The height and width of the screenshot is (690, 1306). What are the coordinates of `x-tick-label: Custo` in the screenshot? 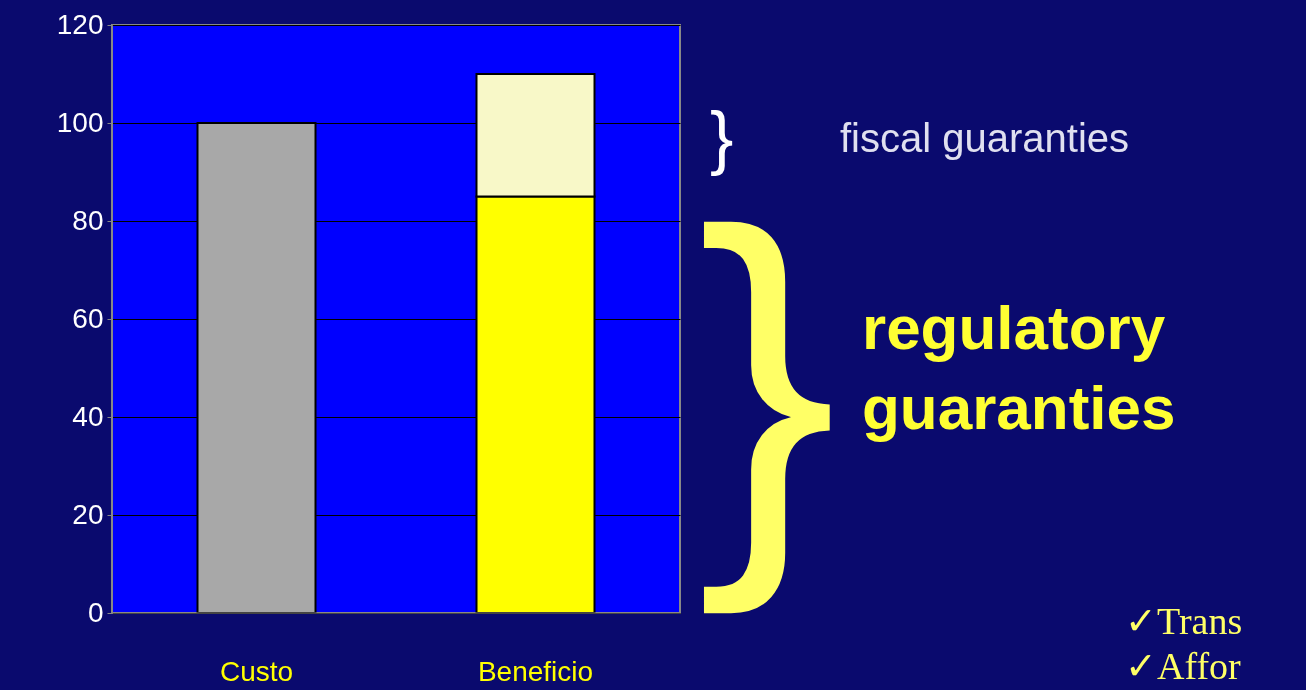 It's located at (256, 671).